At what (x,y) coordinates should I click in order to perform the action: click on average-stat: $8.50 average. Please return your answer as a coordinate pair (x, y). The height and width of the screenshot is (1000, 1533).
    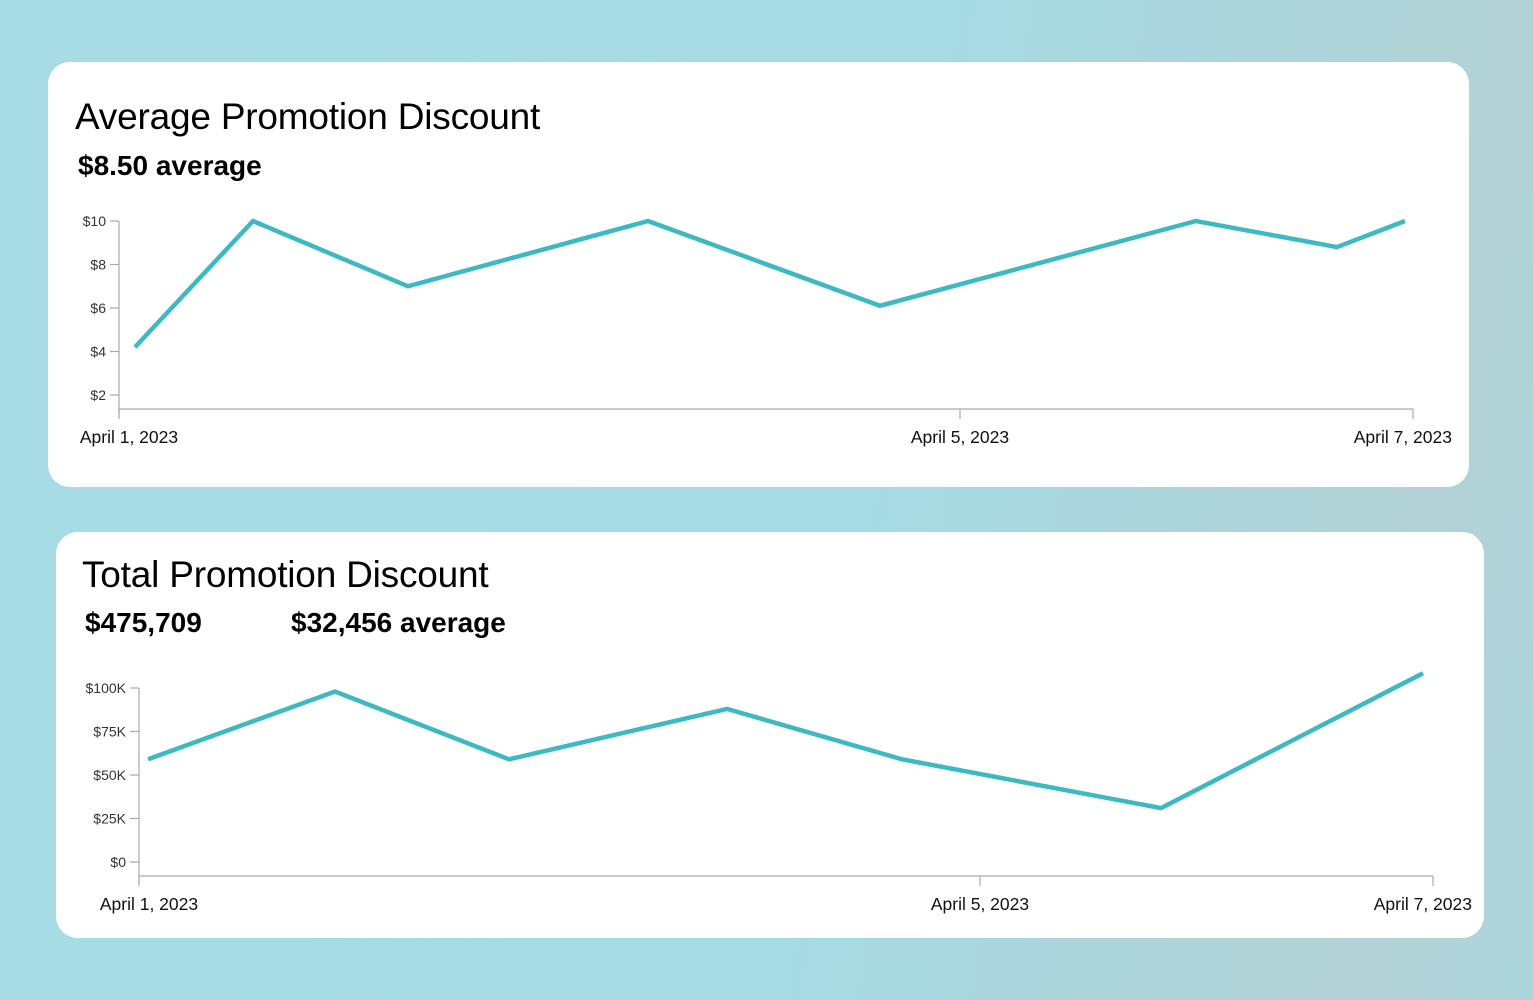
    Looking at the image, I should click on (170, 165).